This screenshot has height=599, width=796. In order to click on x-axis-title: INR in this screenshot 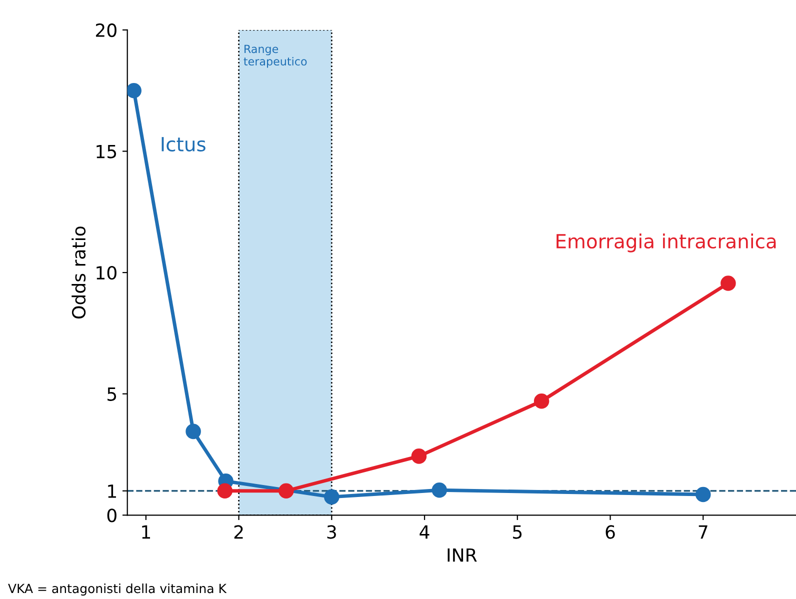, I will do `click(462, 555)`.